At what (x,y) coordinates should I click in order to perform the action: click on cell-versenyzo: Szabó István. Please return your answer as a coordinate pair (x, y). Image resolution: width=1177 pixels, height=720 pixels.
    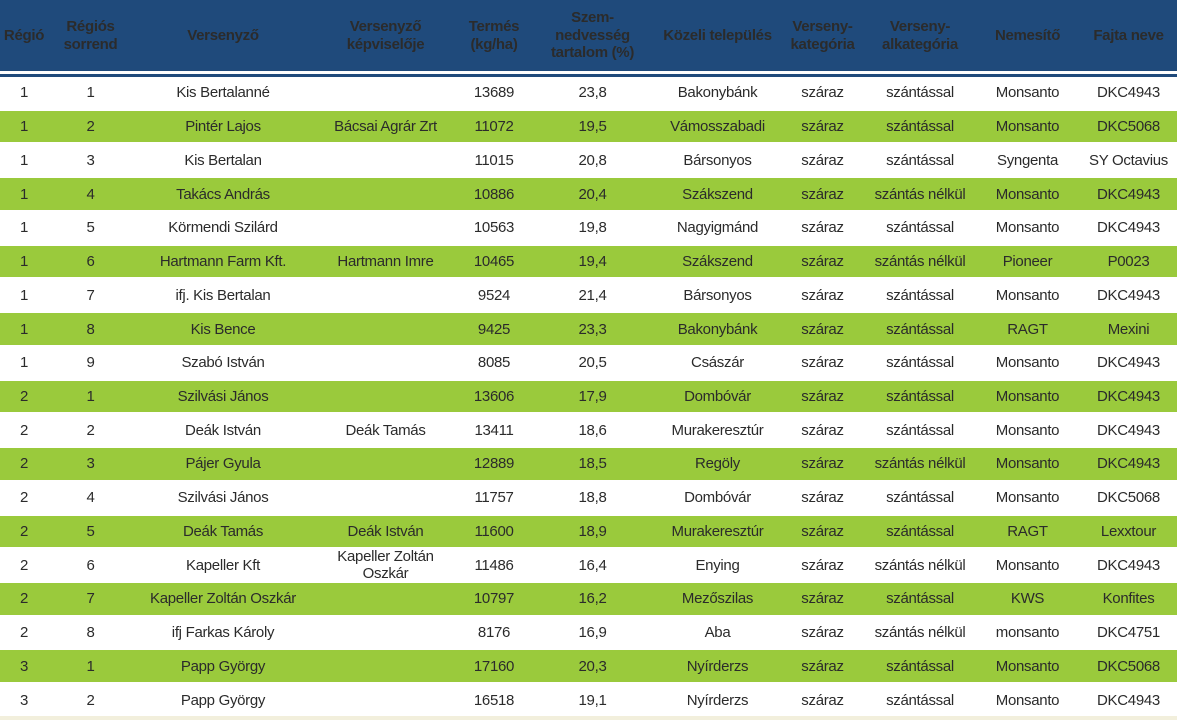
    Looking at the image, I should click on (223, 363).